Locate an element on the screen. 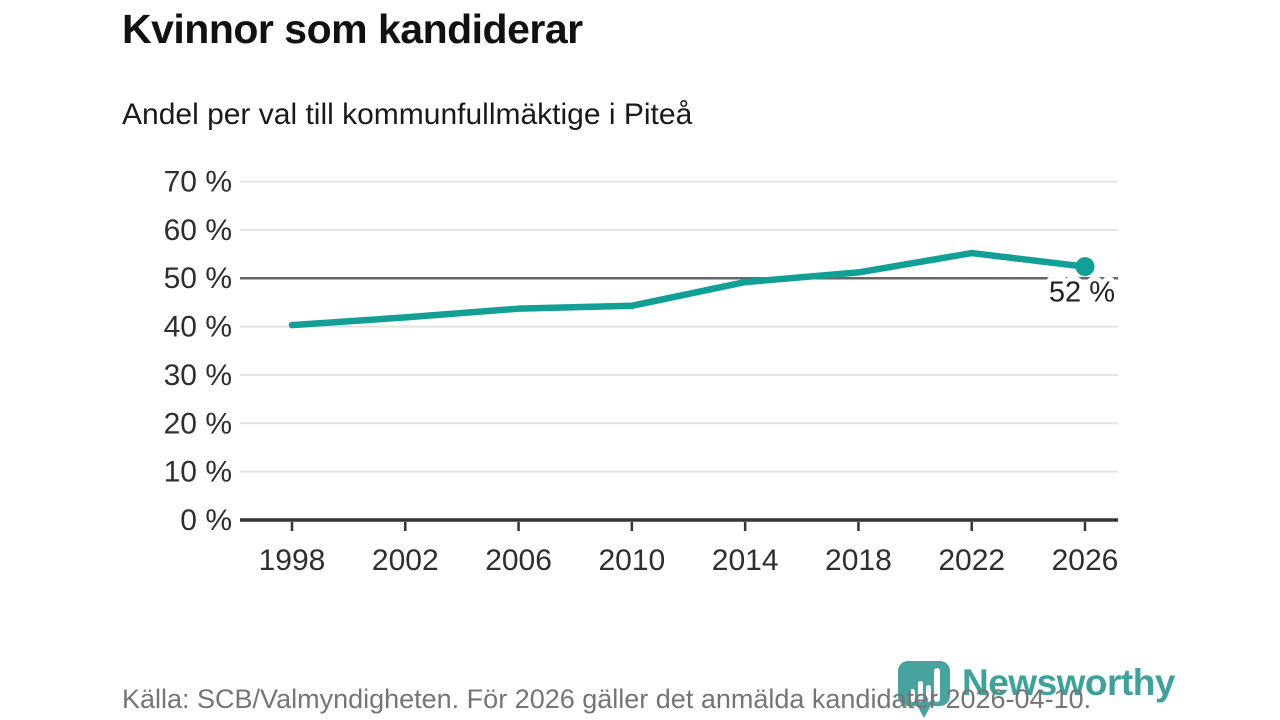 The image size is (1280, 720). x-tick-label: 2014 is located at coordinates (745, 560).